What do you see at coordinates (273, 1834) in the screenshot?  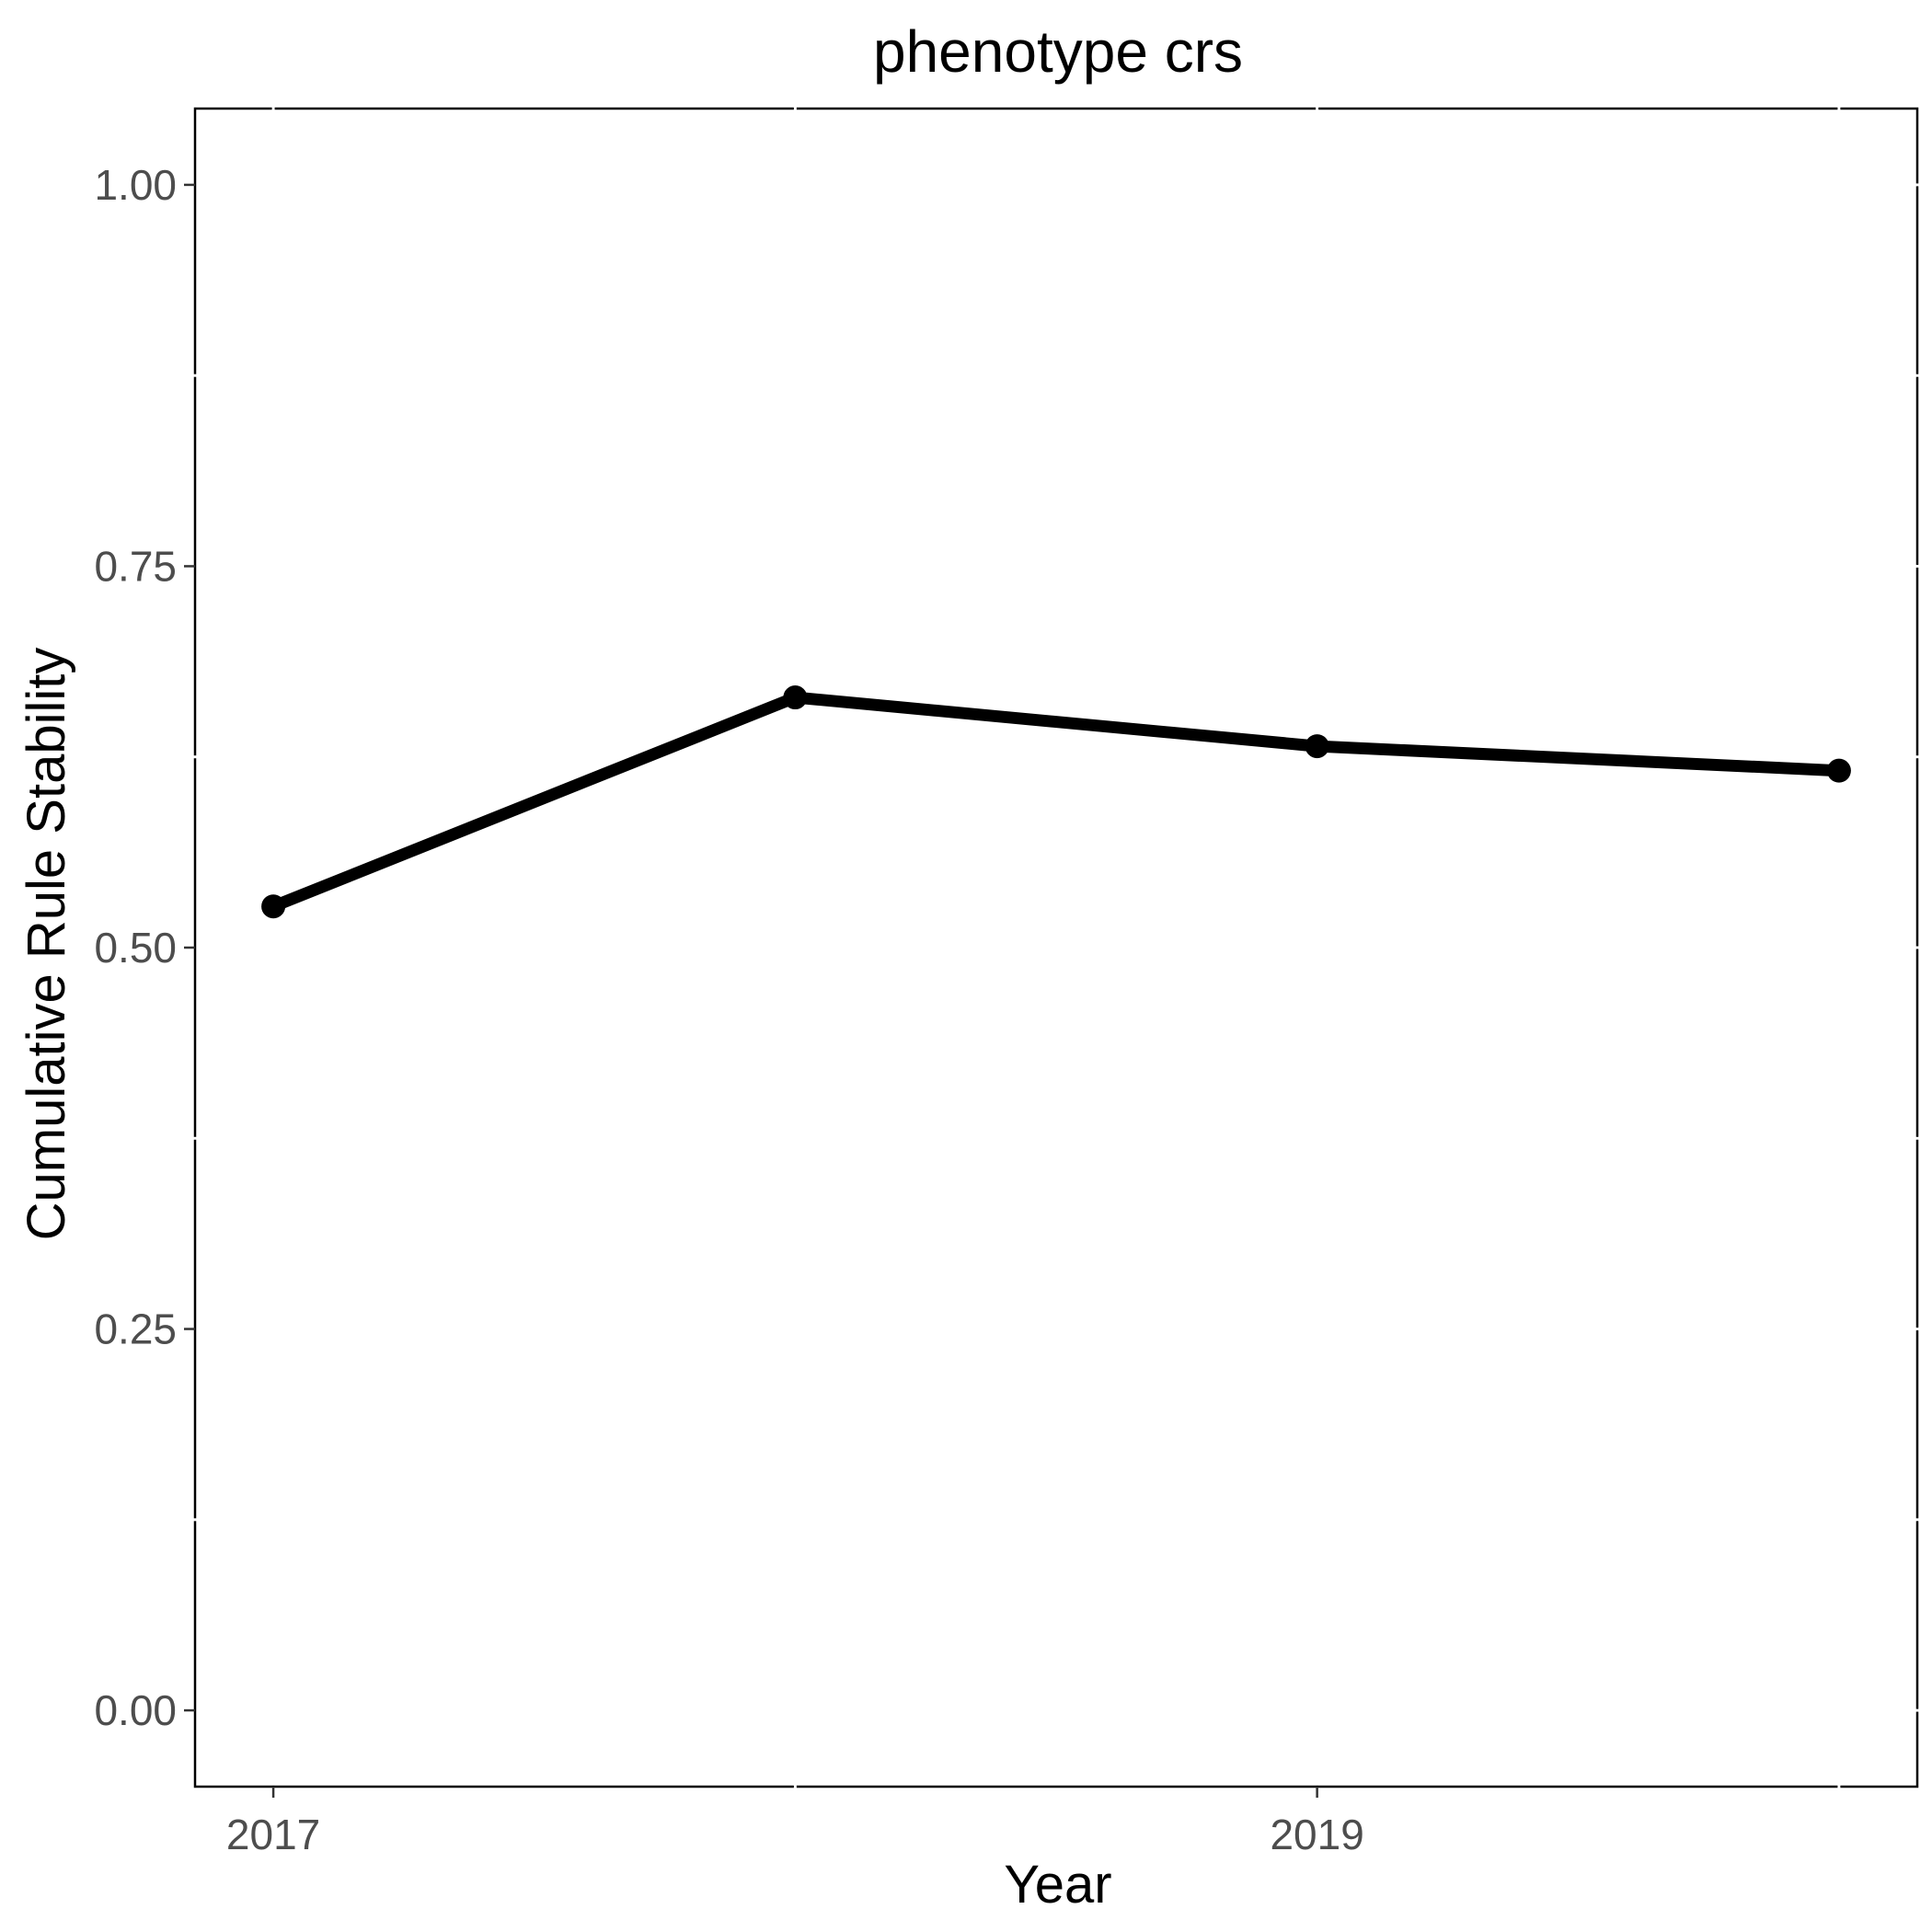 I see `x-tick-label: 2017` at bounding box center [273, 1834].